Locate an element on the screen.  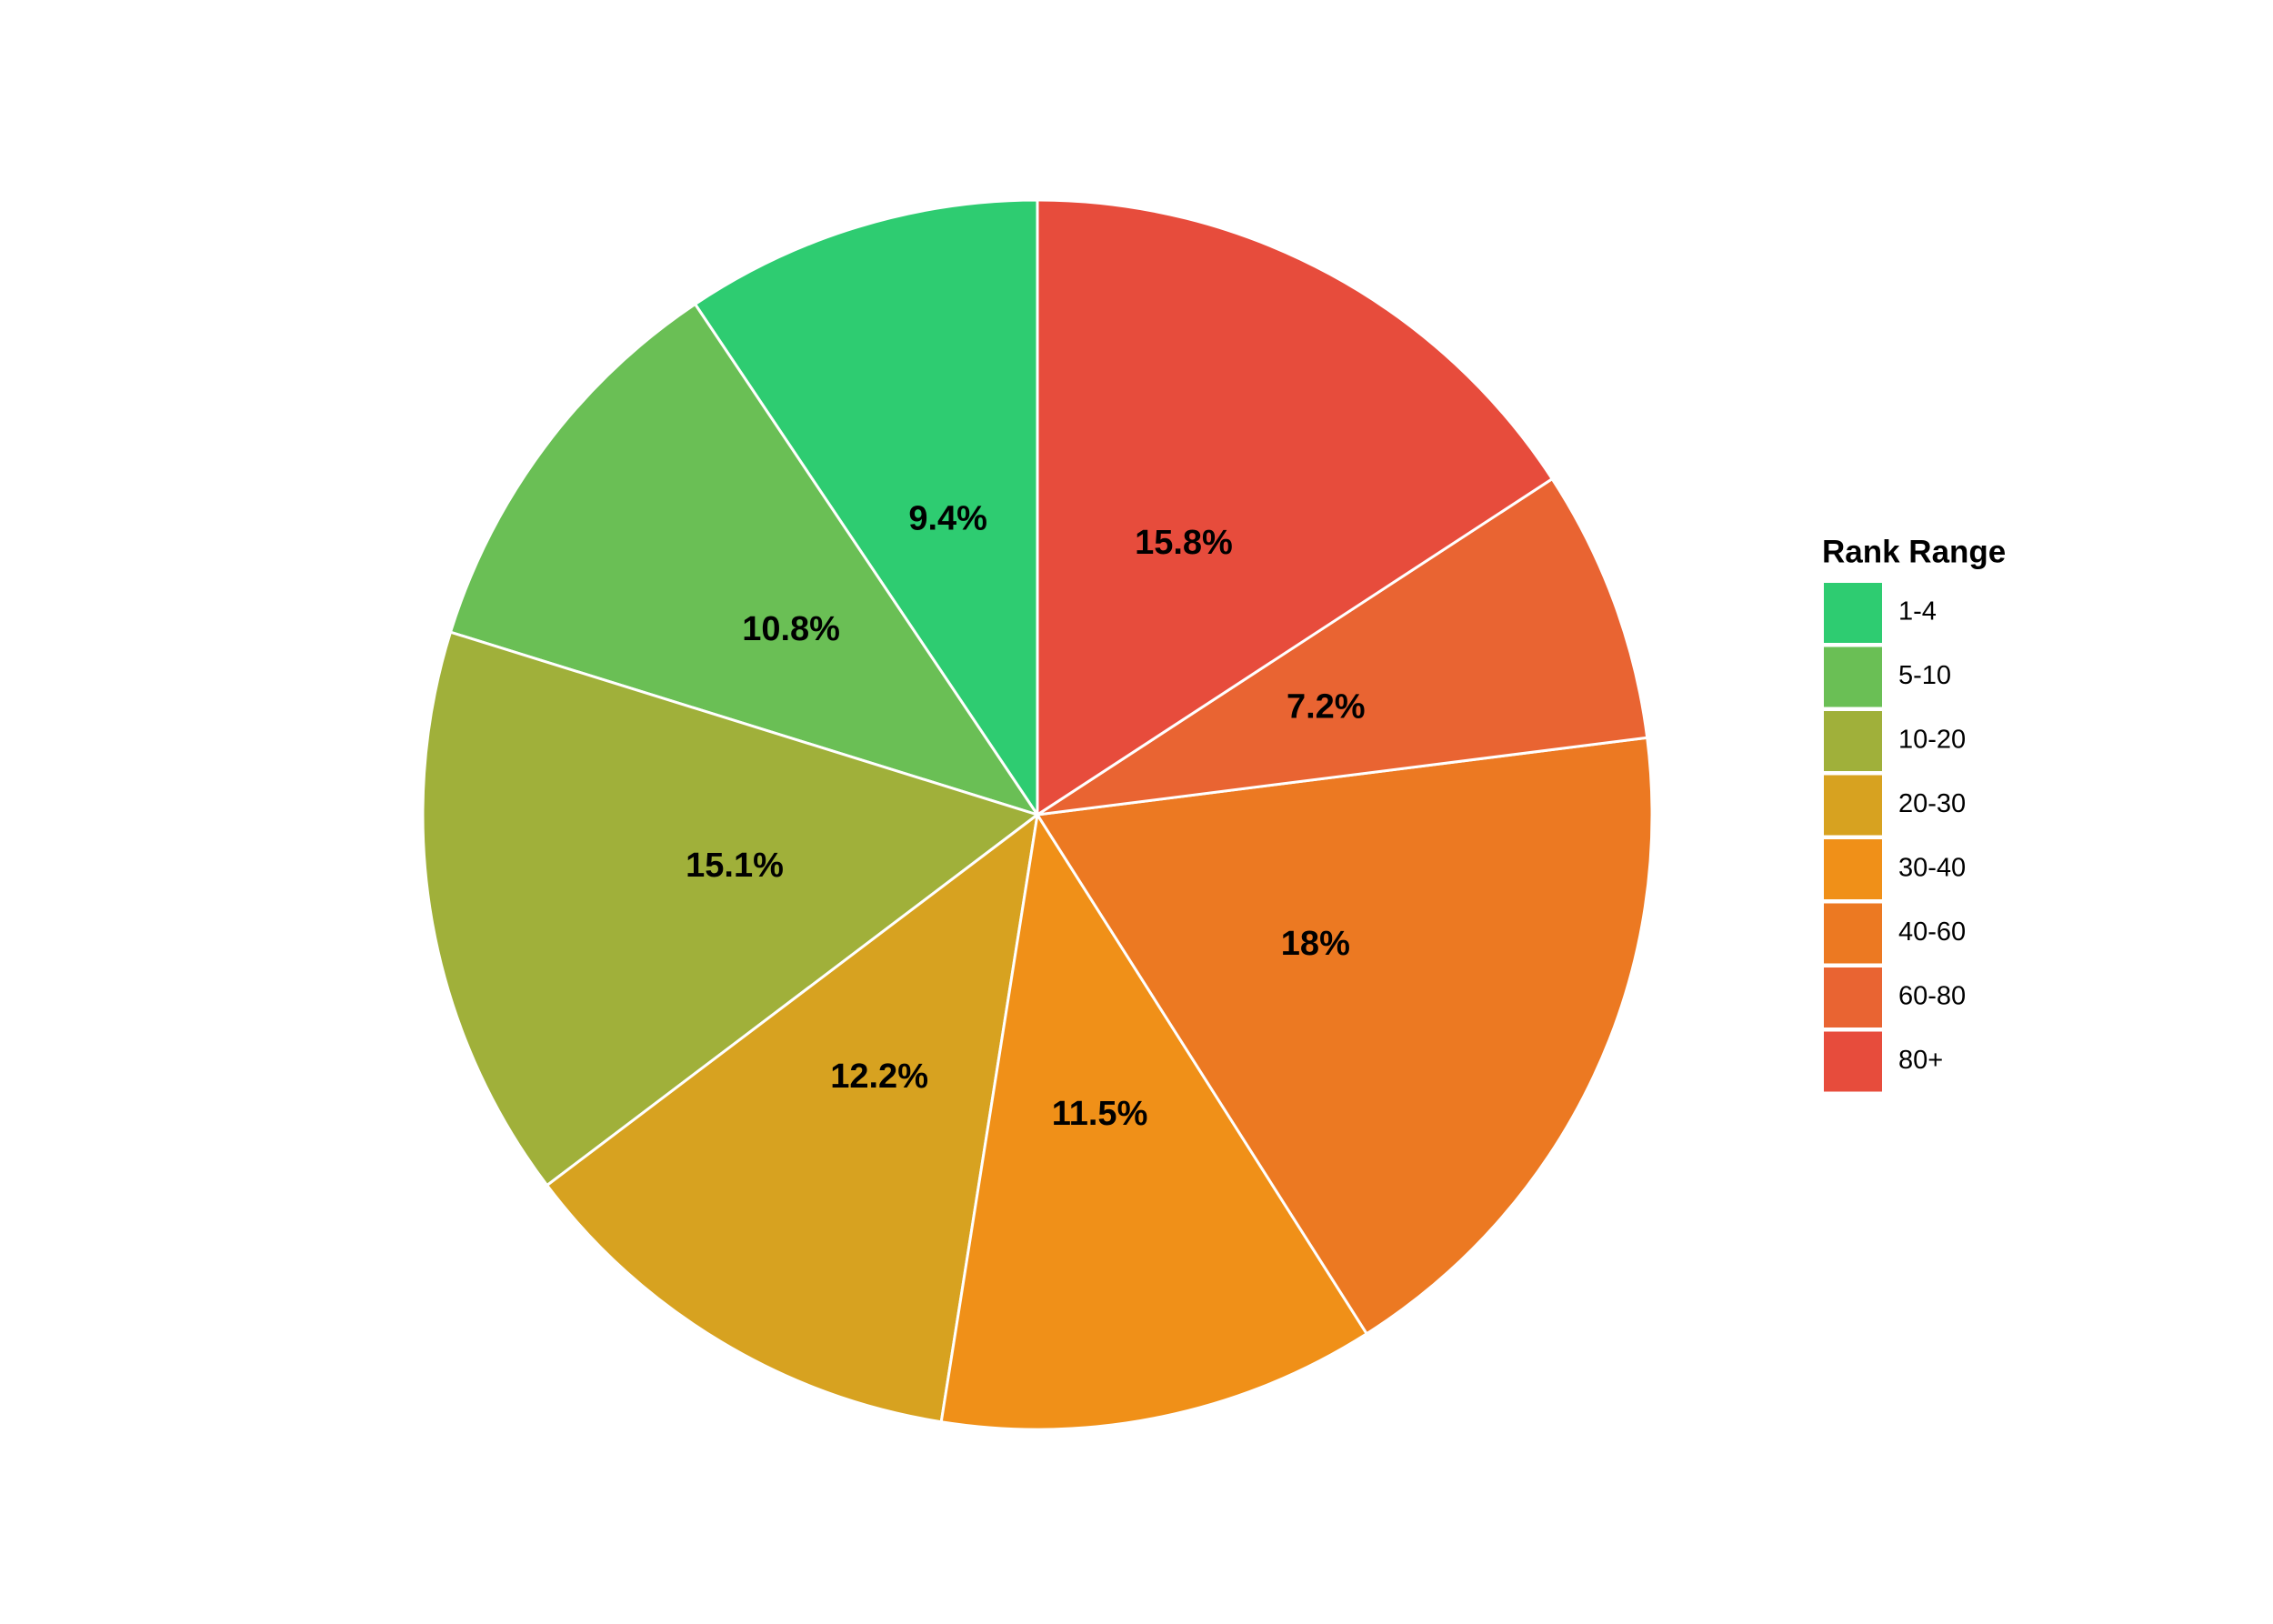
legend-label: 20-30 is located at coordinates (1932, 803).